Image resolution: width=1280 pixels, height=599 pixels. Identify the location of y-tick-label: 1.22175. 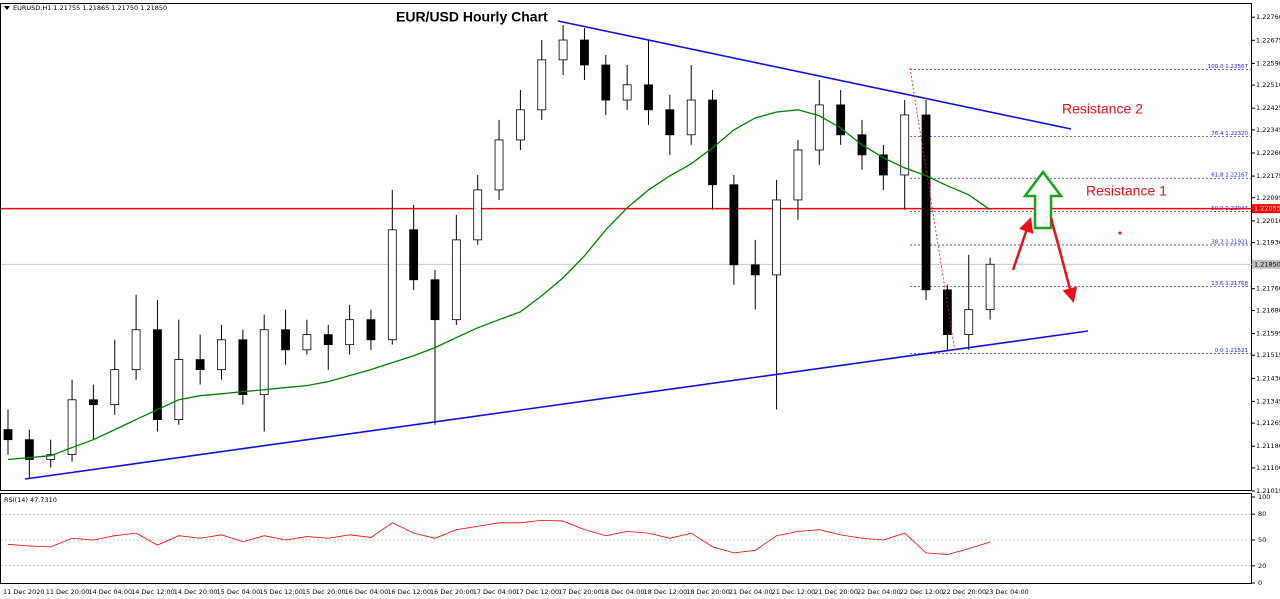
(1268, 176).